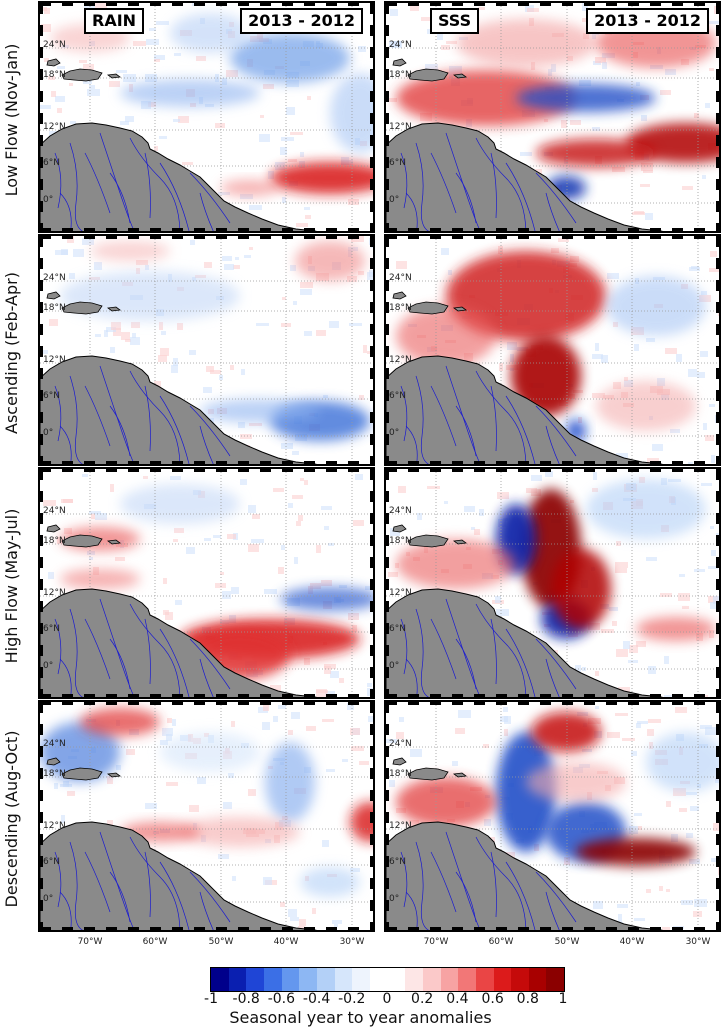  Describe the element at coordinates (455, 21) in the screenshot. I see `sss-header: SSS` at that location.